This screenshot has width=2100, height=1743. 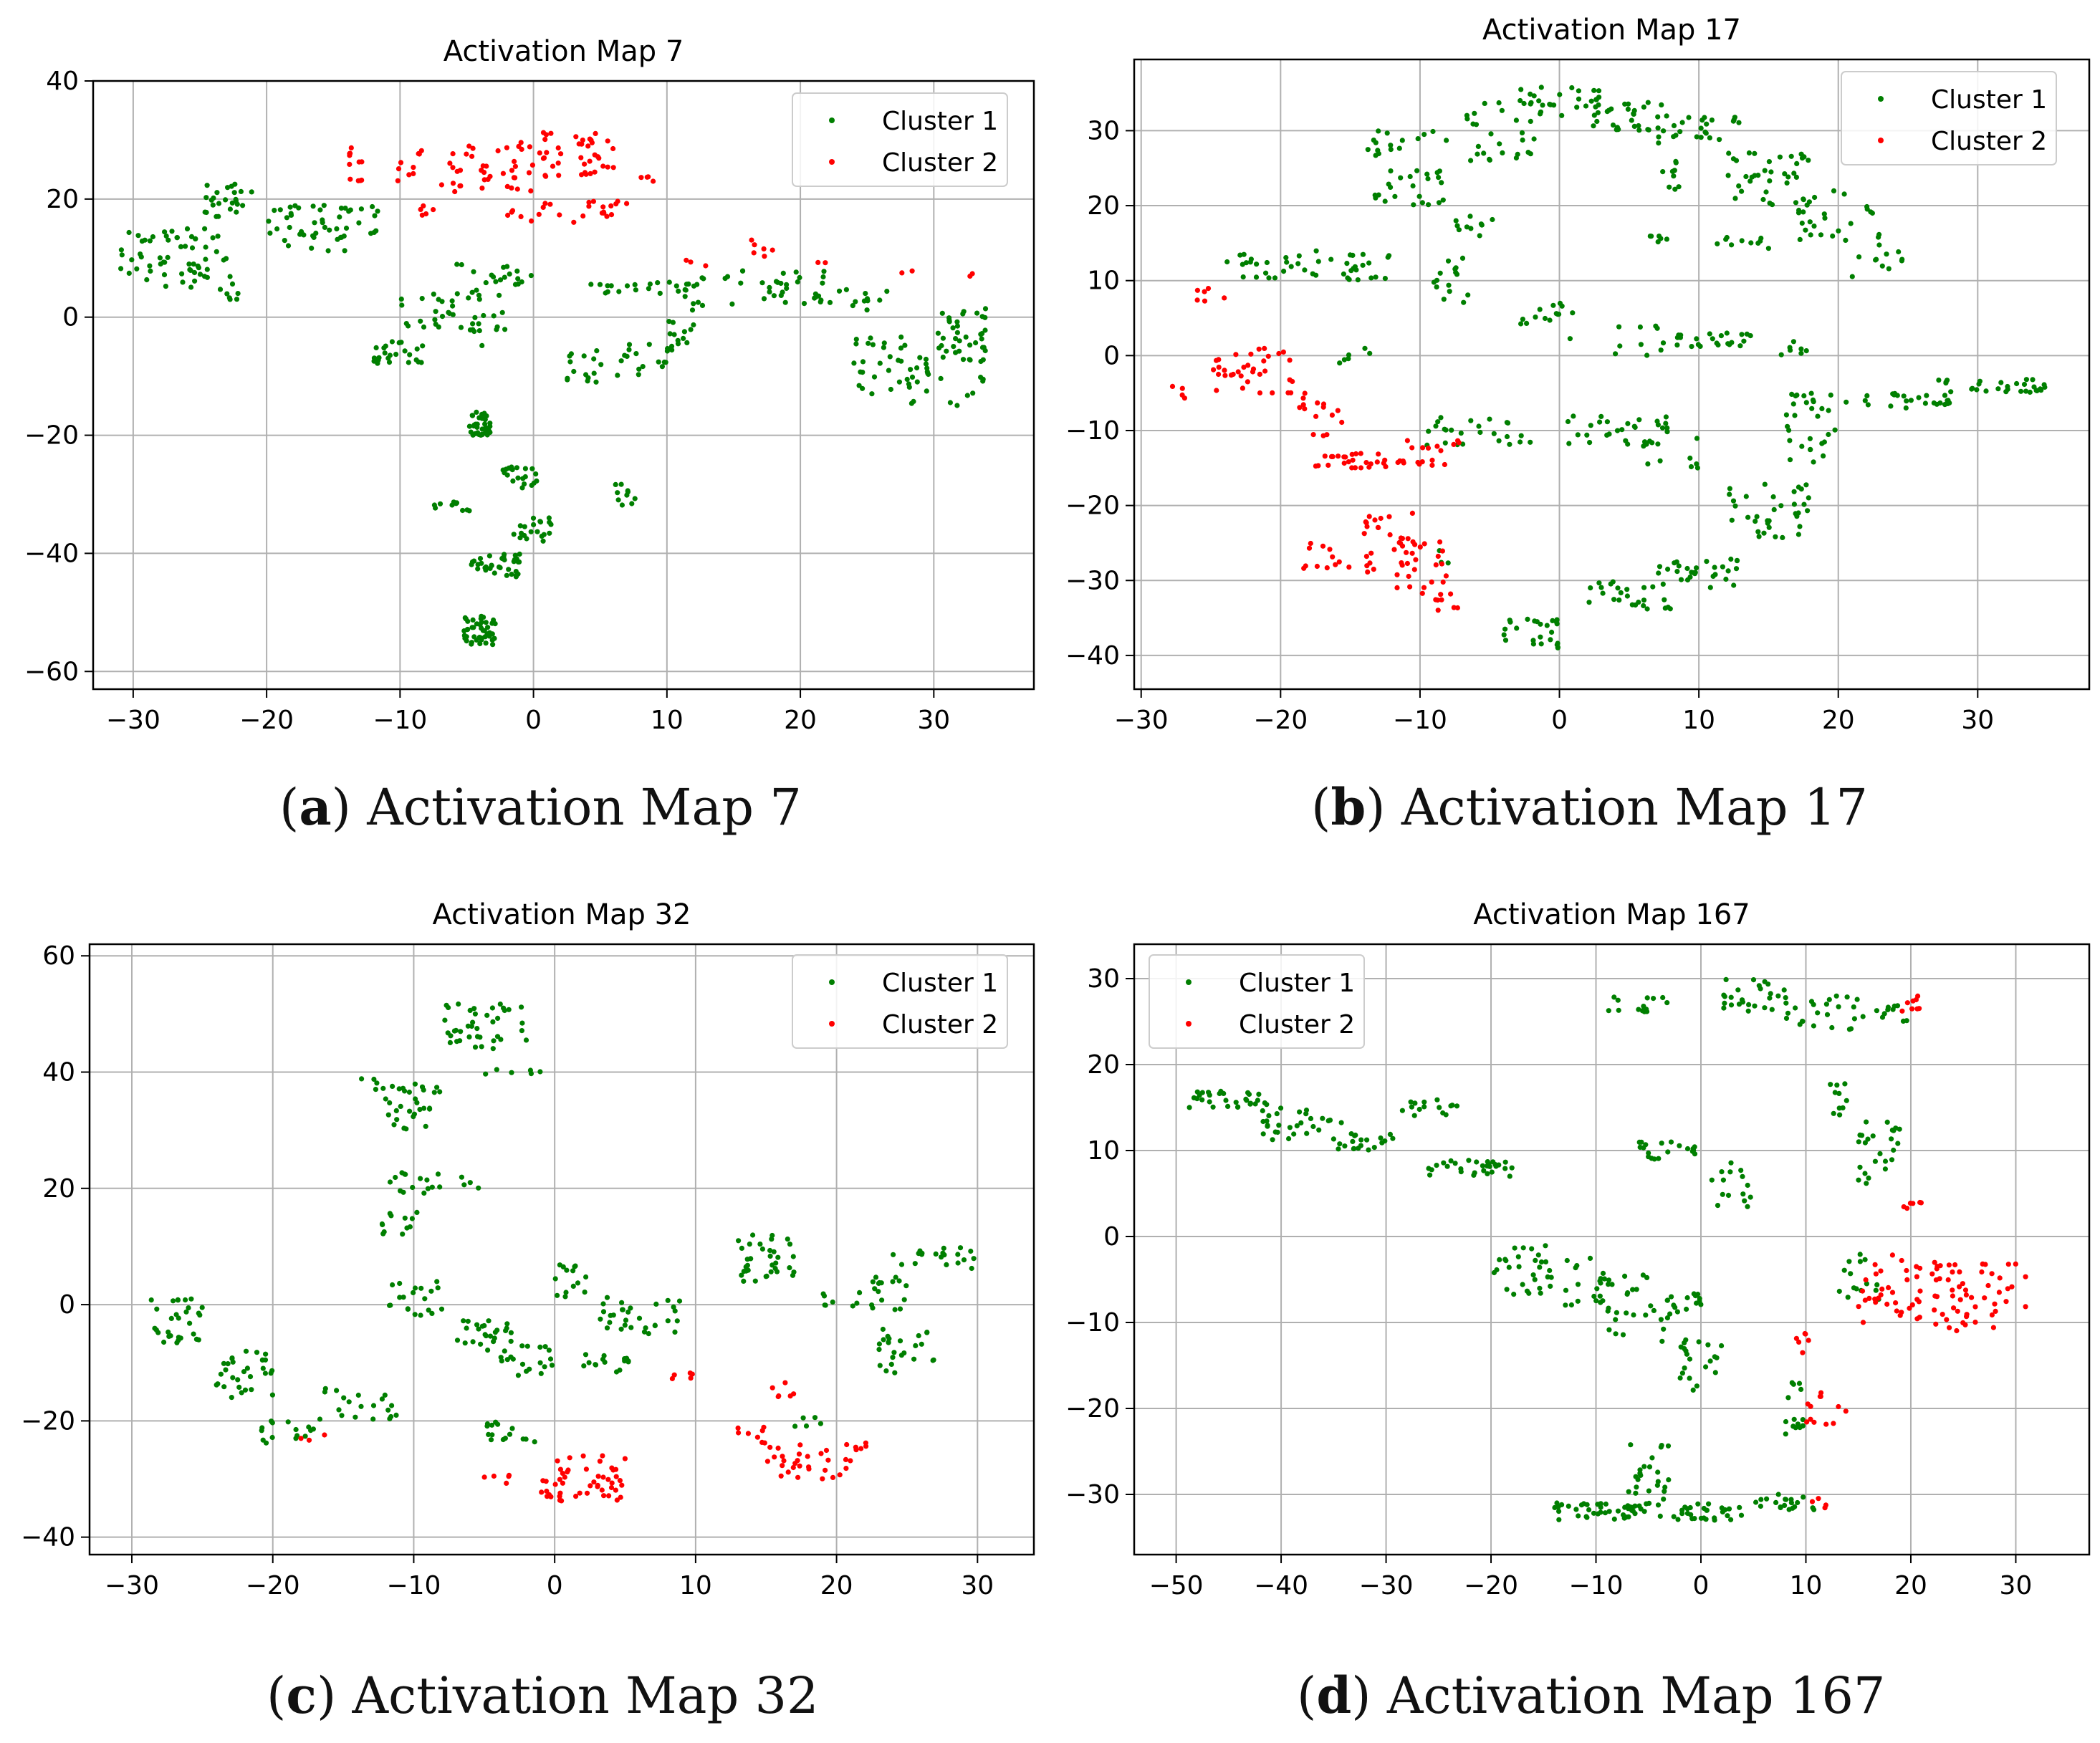 I want to click on x-tick-label: −20, so click(x=1280, y=720).